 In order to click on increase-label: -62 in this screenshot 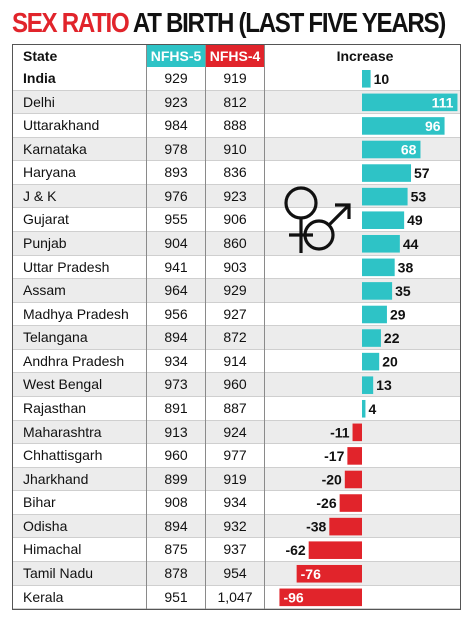, I will do `click(295, 550)`.